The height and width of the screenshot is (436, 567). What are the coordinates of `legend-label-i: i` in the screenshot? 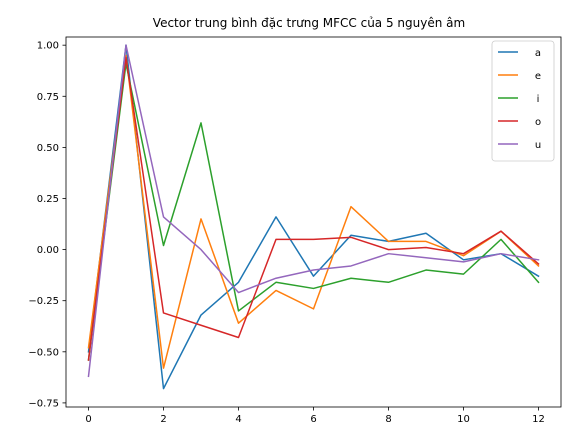 It's located at (538, 99).